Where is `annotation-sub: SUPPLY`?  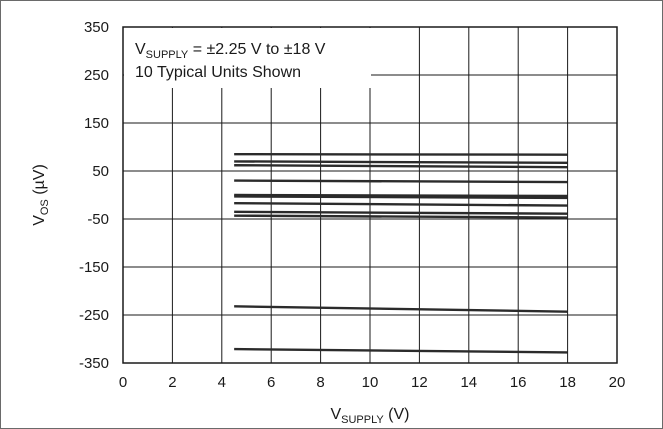
annotation-sub: SUPPLY is located at coordinates (167, 55).